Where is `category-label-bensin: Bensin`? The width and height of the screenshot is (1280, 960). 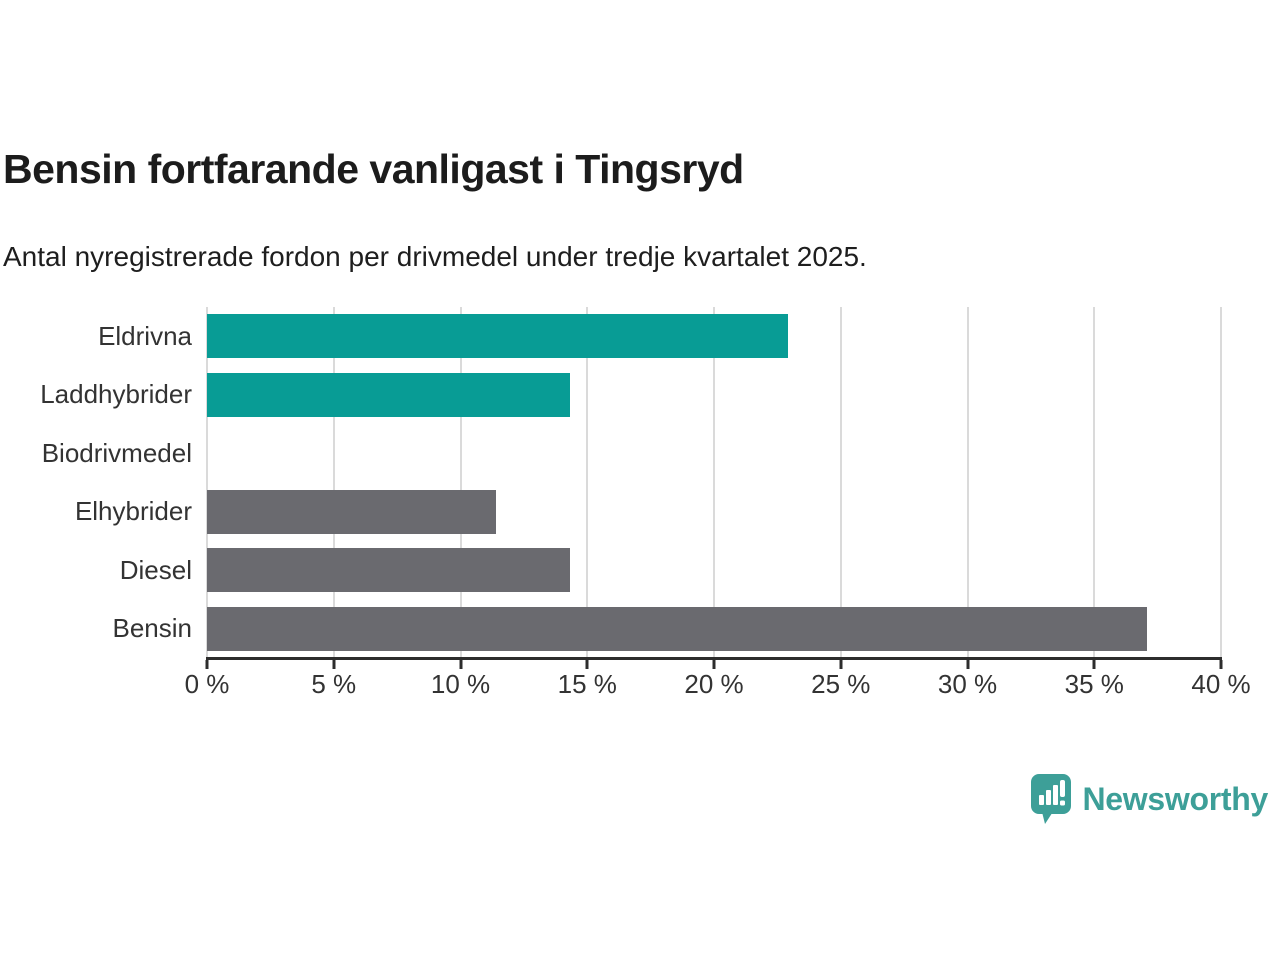
category-label-bensin: Bensin is located at coordinates (152, 628).